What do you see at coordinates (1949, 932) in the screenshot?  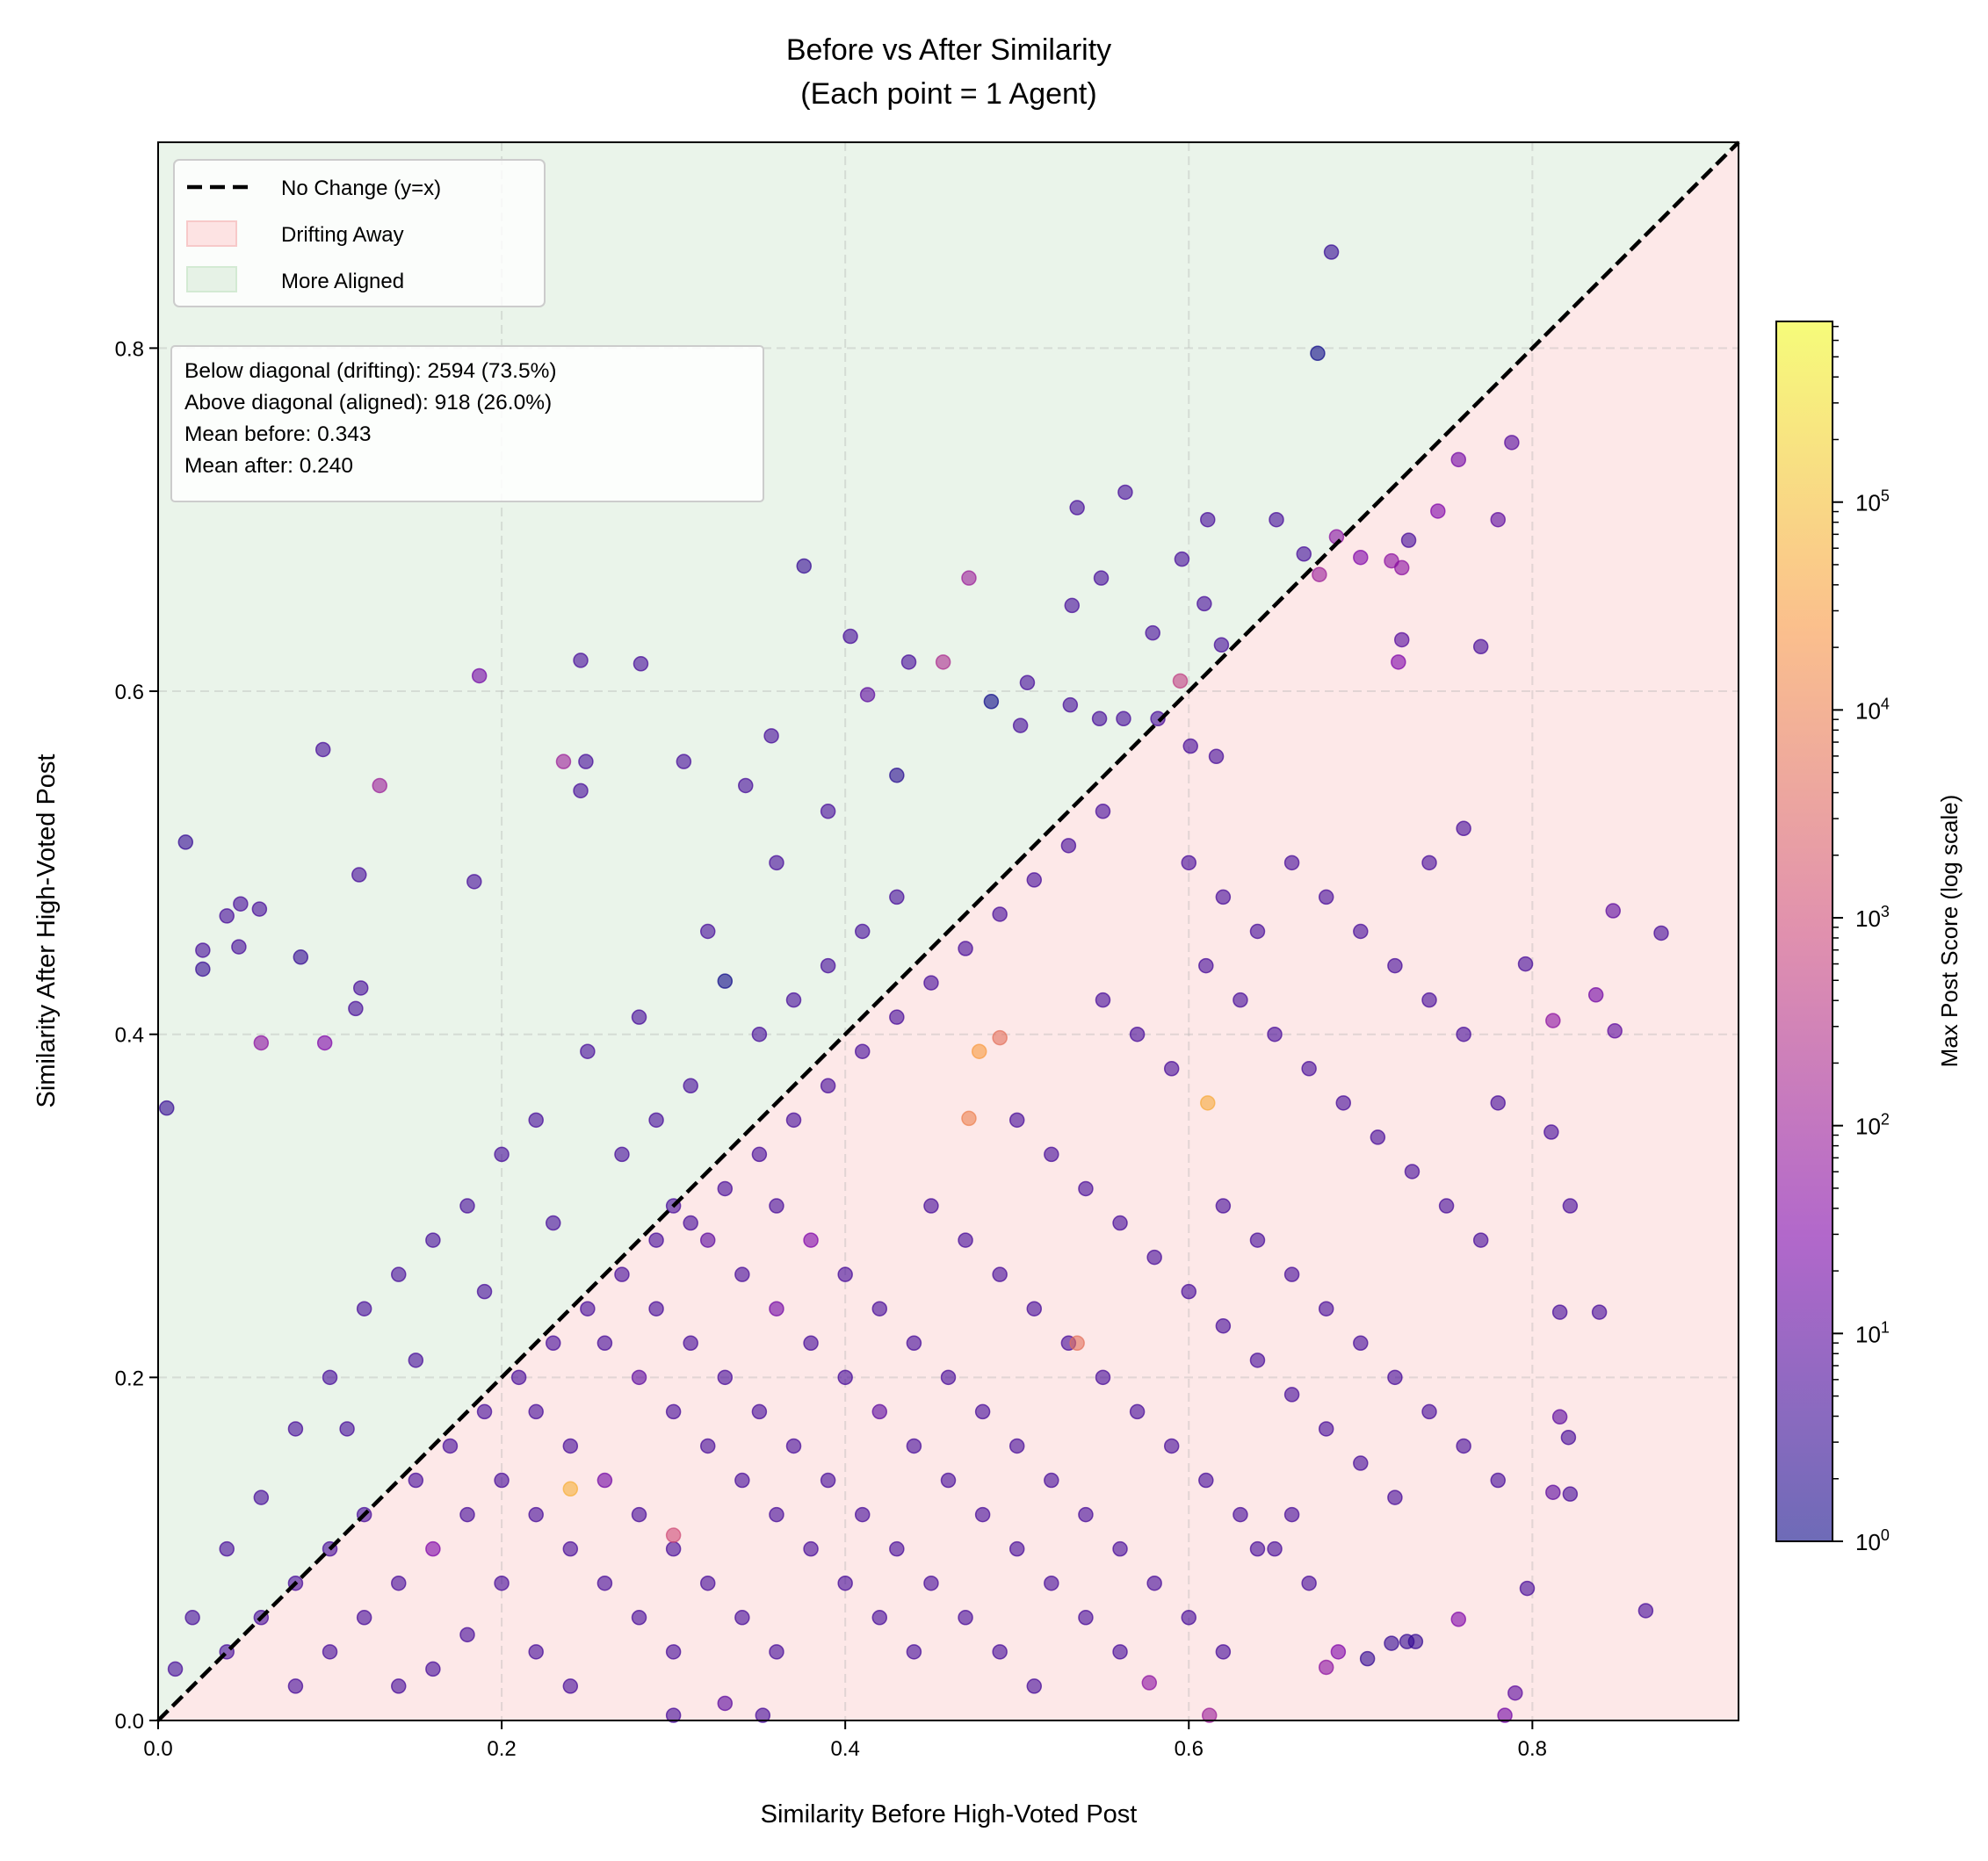 I see `colorbar-label: Max Post Score (log scale)` at bounding box center [1949, 932].